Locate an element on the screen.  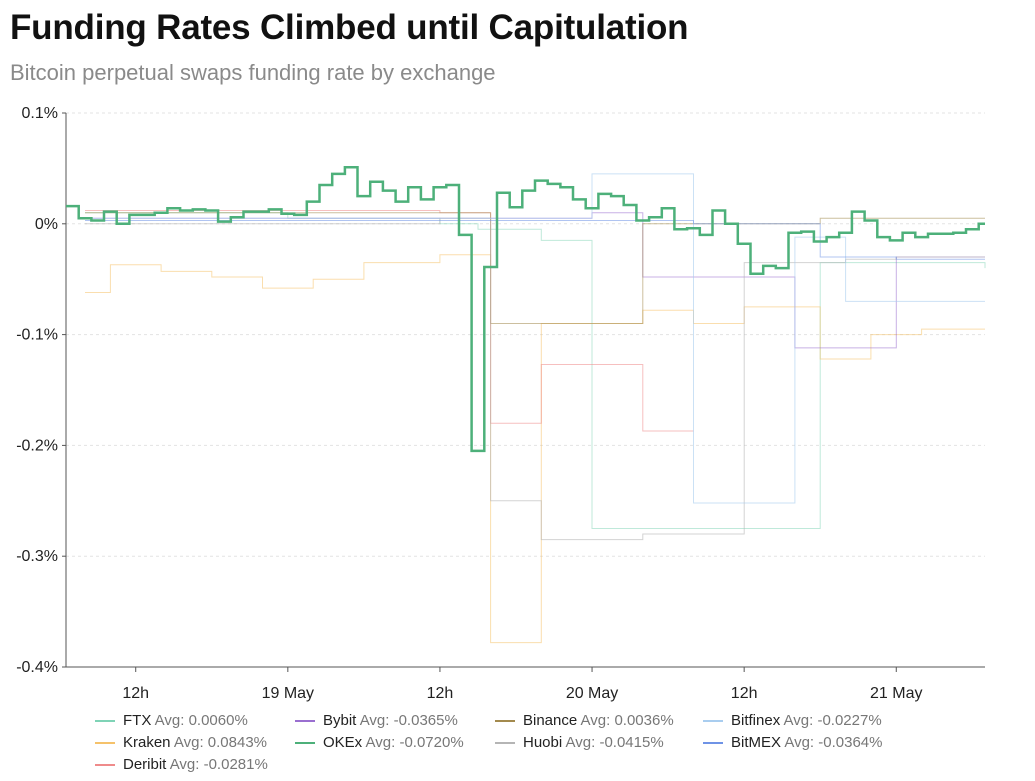
legend-series-name: Huobi is located at coordinates (544, 742).